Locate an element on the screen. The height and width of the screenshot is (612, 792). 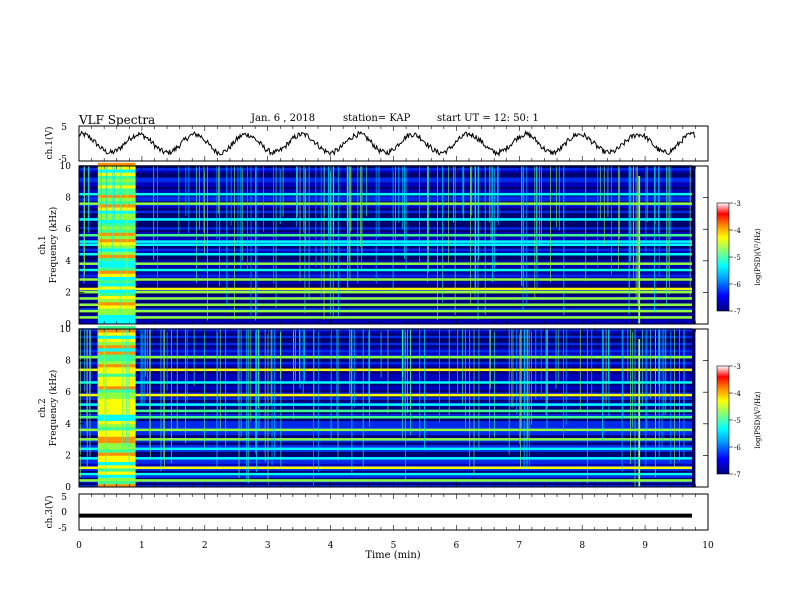
x-tick-label: 9 is located at coordinates (645, 546).